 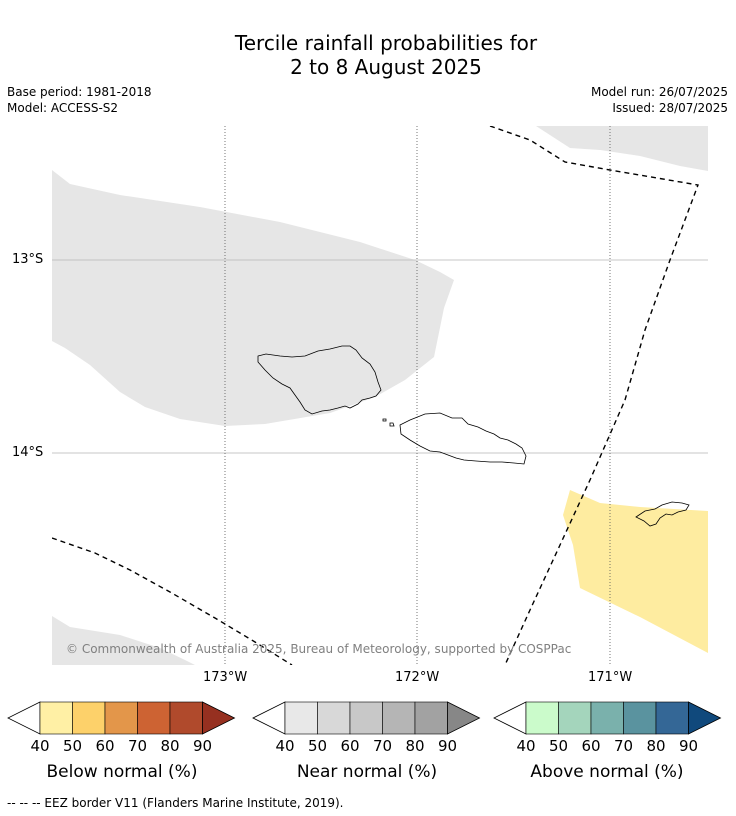 What do you see at coordinates (655, 746) in the screenshot?
I see `colorbar-above-tick-80: 80` at bounding box center [655, 746].